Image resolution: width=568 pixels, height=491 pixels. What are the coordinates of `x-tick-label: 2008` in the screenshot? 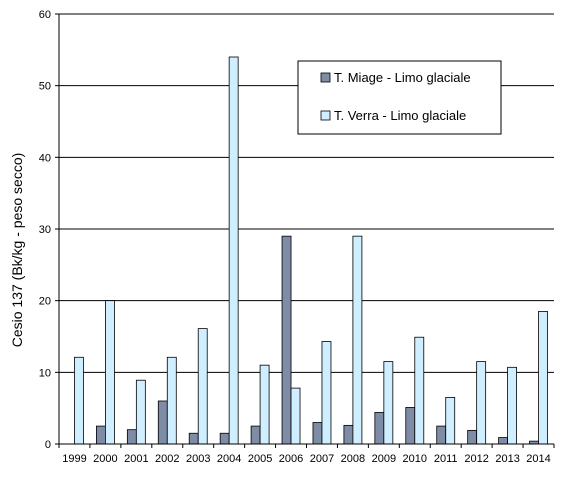 It's located at (353, 459).